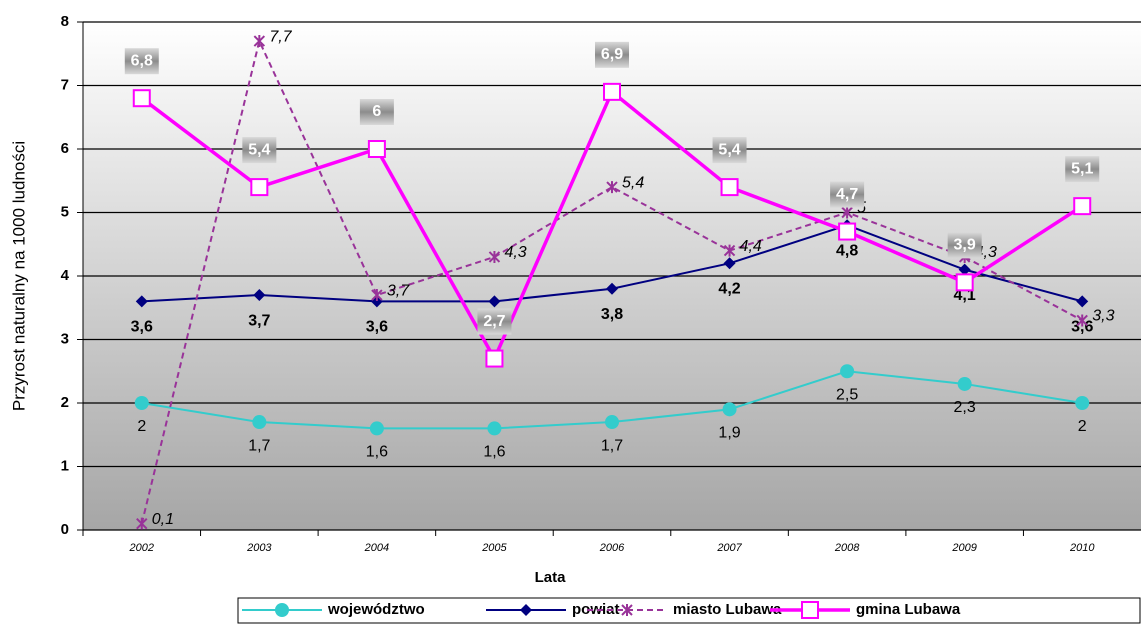 The image size is (1141, 629). Describe the element at coordinates (376, 609) in the screenshot. I see `legend-label: województwo` at that location.